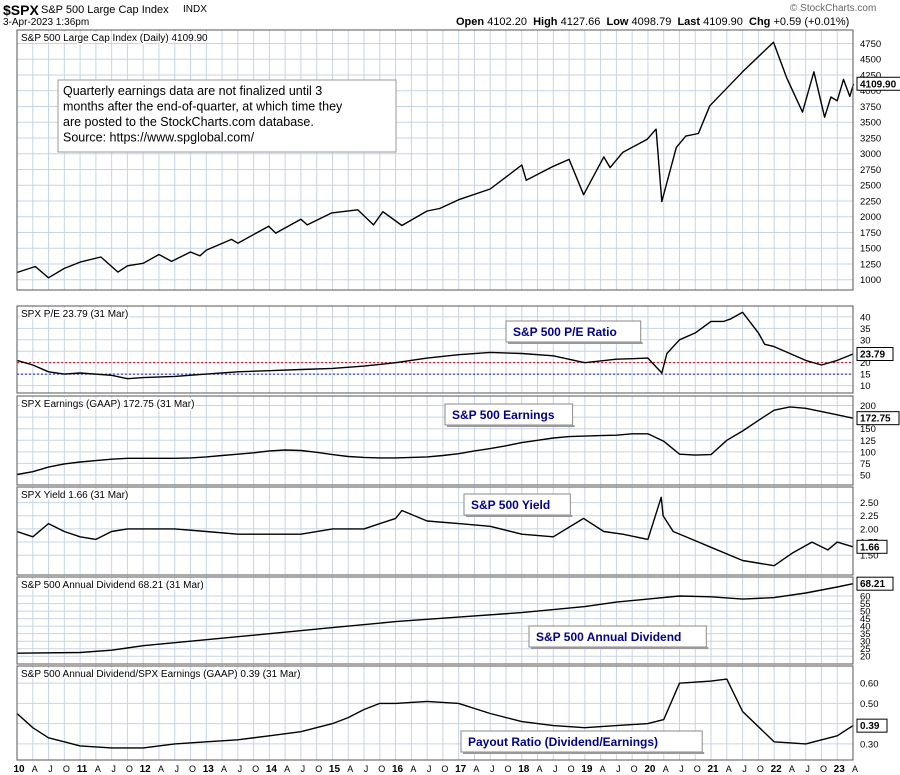 This screenshot has height=775, width=900. What do you see at coordinates (870, 233) in the screenshot?
I see `y-tick-label: 1750` at bounding box center [870, 233].